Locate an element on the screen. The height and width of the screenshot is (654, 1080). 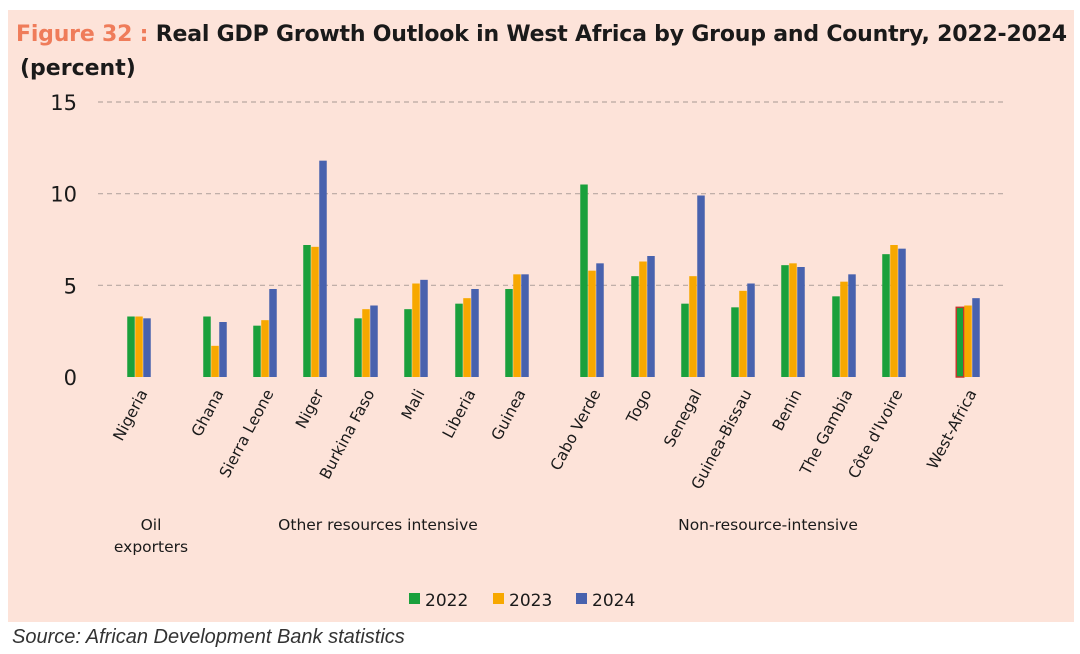
y-tick-label: 0 is located at coordinates (70, 378).